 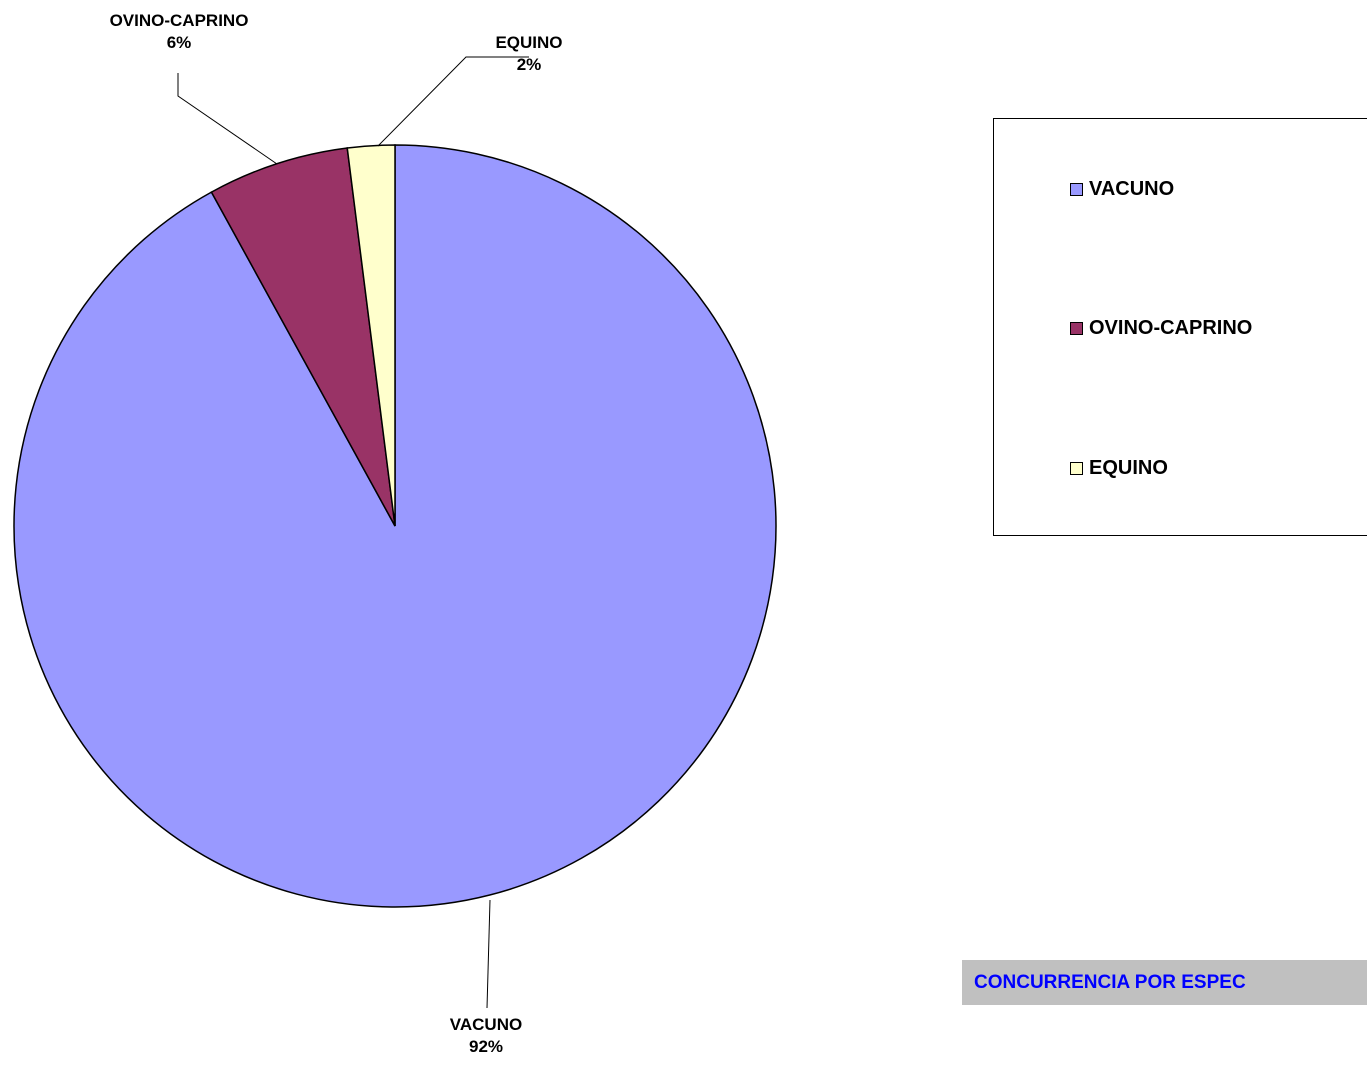 I want to click on legend-label-equino: EQUINO, so click(x=1128, y=467).